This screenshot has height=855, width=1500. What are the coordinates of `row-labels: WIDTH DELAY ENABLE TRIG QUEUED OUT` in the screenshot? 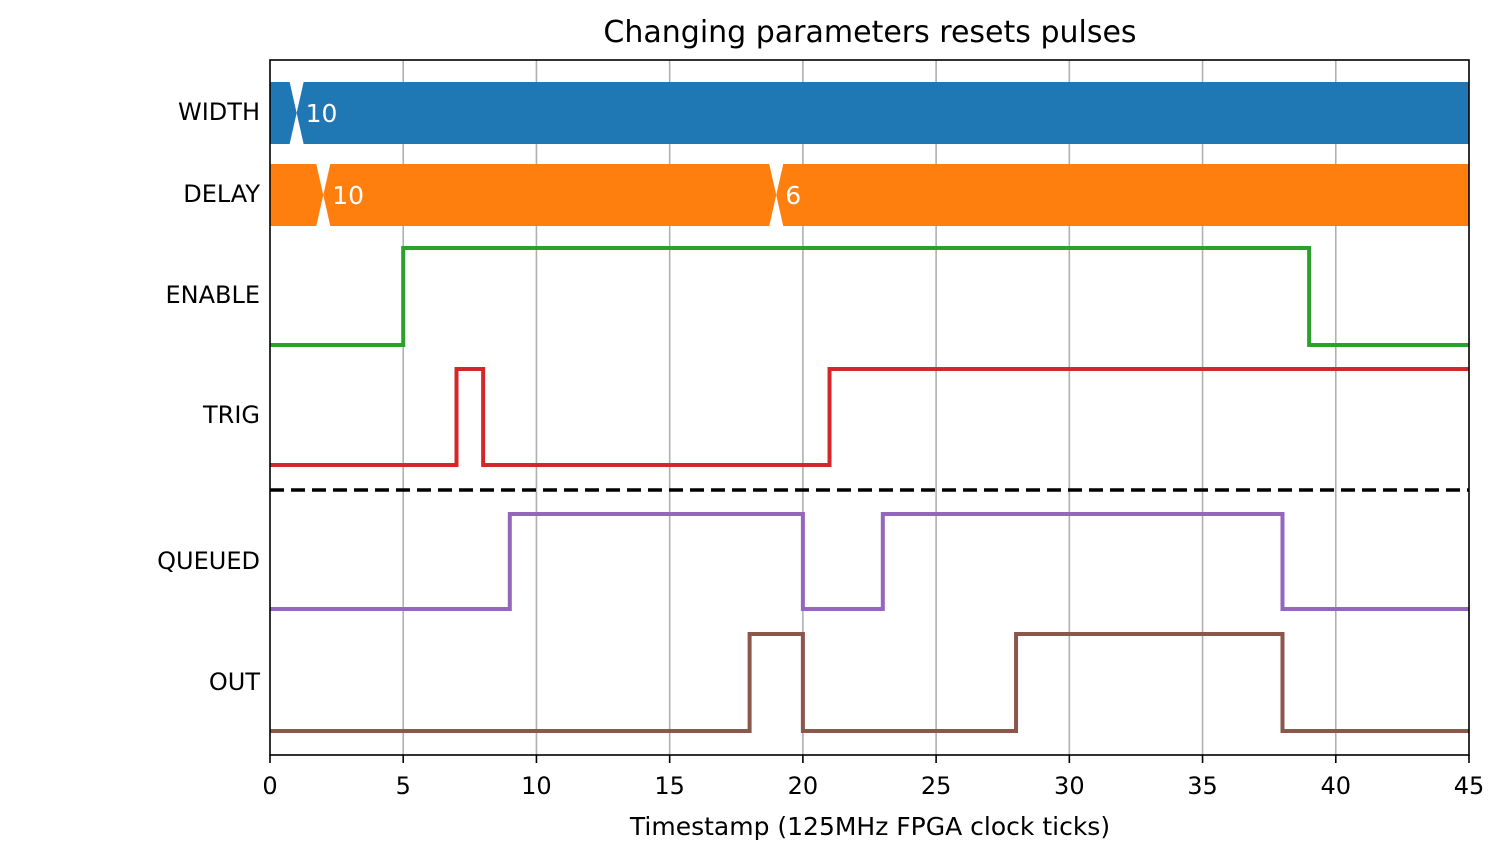 It's located at (208, 397).